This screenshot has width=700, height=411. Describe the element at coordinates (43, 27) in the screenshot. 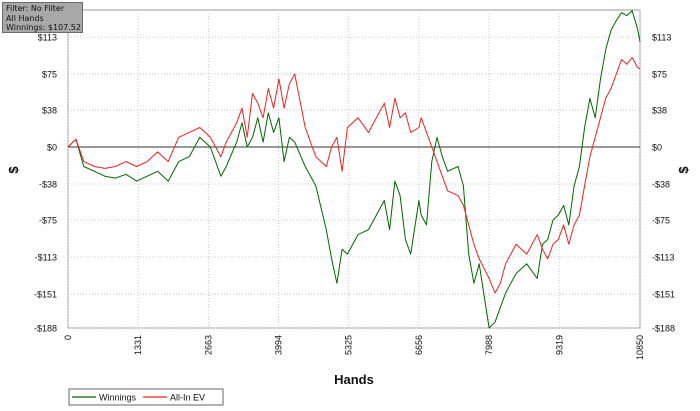

I see `winnings-text: Winnings: $107.52` at that location.